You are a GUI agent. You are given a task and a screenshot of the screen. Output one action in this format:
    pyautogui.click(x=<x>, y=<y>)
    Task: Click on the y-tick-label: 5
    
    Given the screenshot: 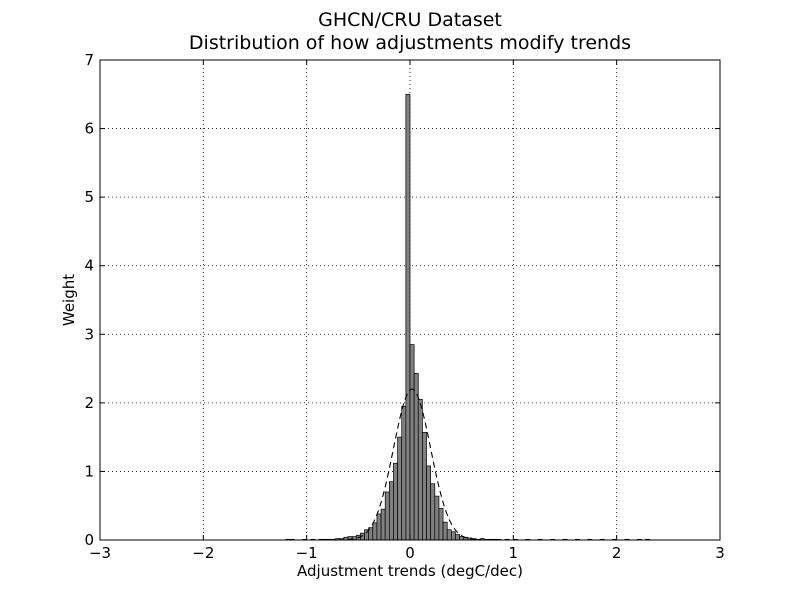 What is the action you would take?
    pyautogui.click(x=89, y=197)
    